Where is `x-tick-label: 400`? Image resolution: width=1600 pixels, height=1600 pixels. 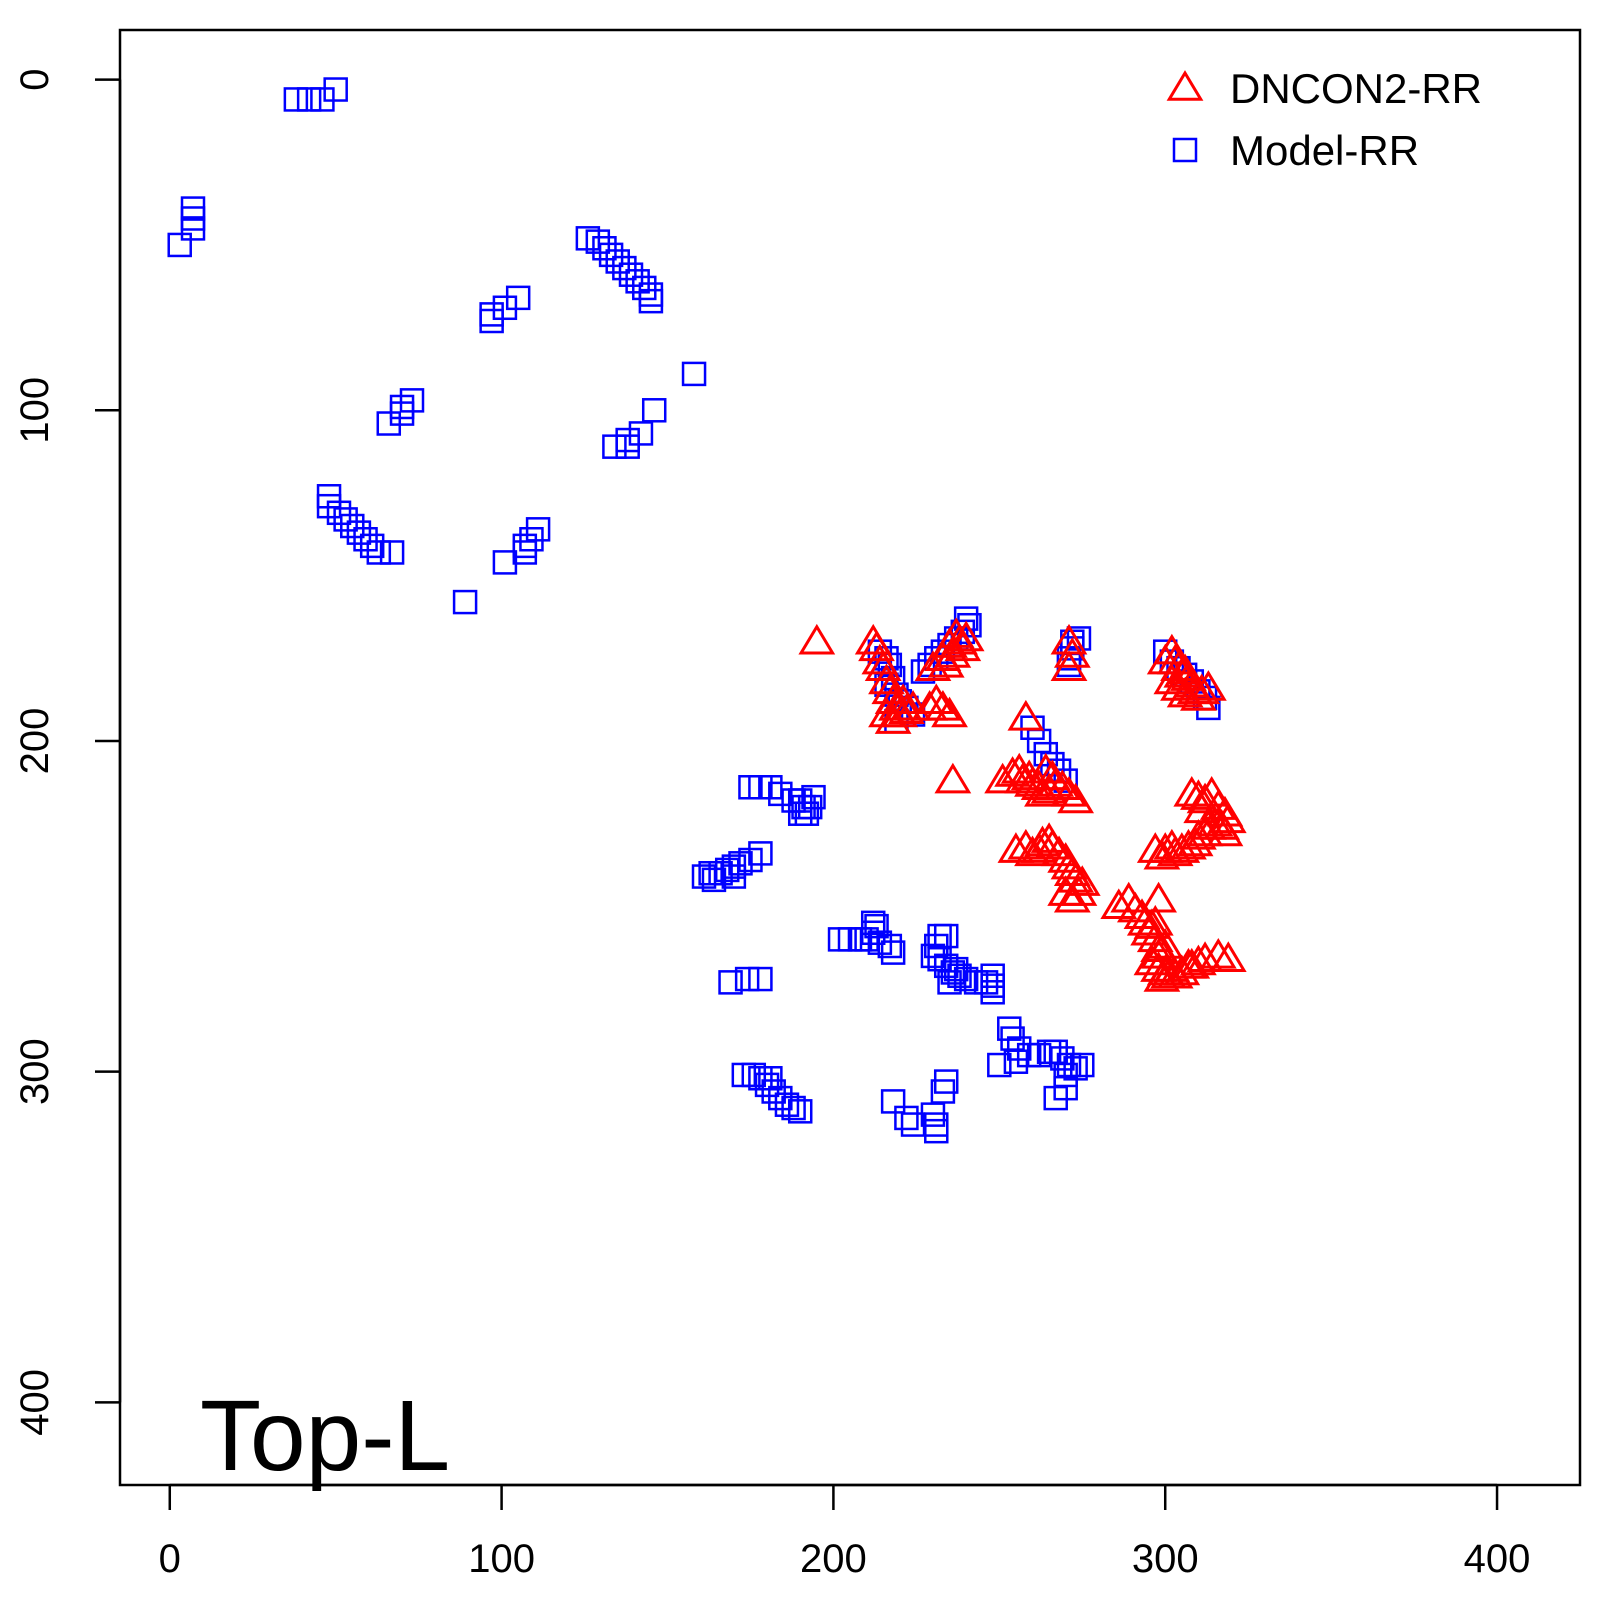 x-tick-label: 400 is located at coordinates (1497, 1559).